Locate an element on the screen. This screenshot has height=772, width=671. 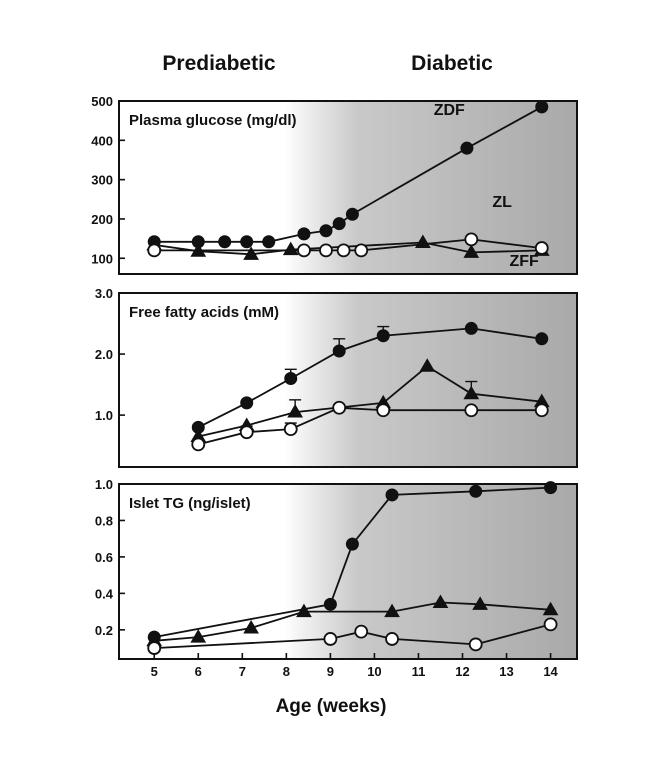
x-axis-label: Age (weeks) is located at coordinates (331, 706).